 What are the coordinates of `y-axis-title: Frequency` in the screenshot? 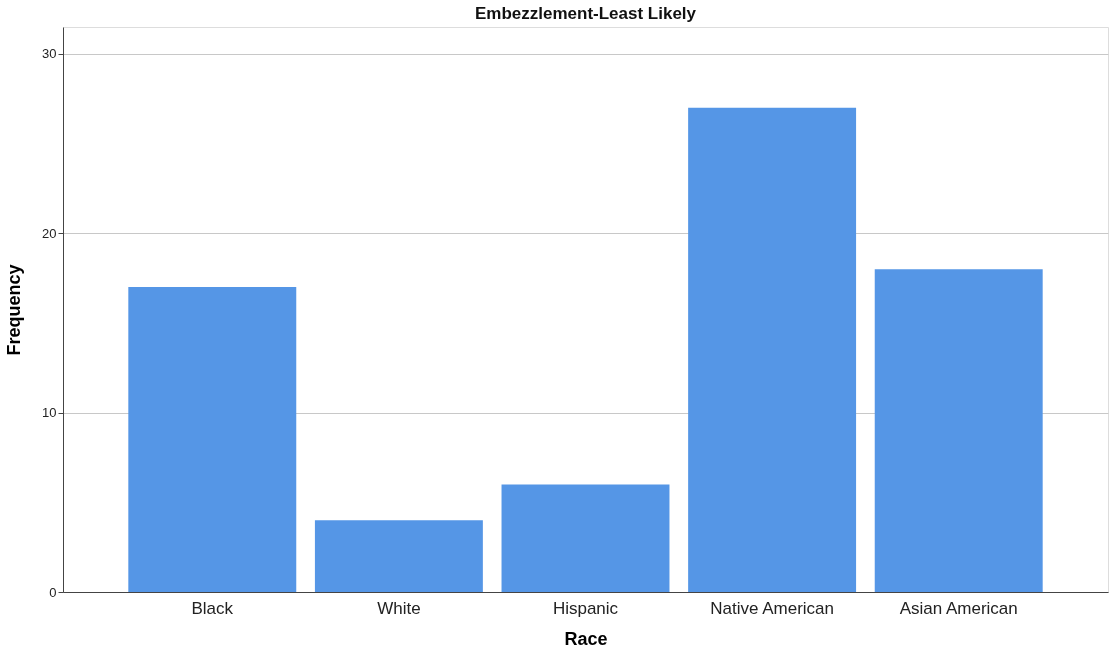 It's located at (14, 310).